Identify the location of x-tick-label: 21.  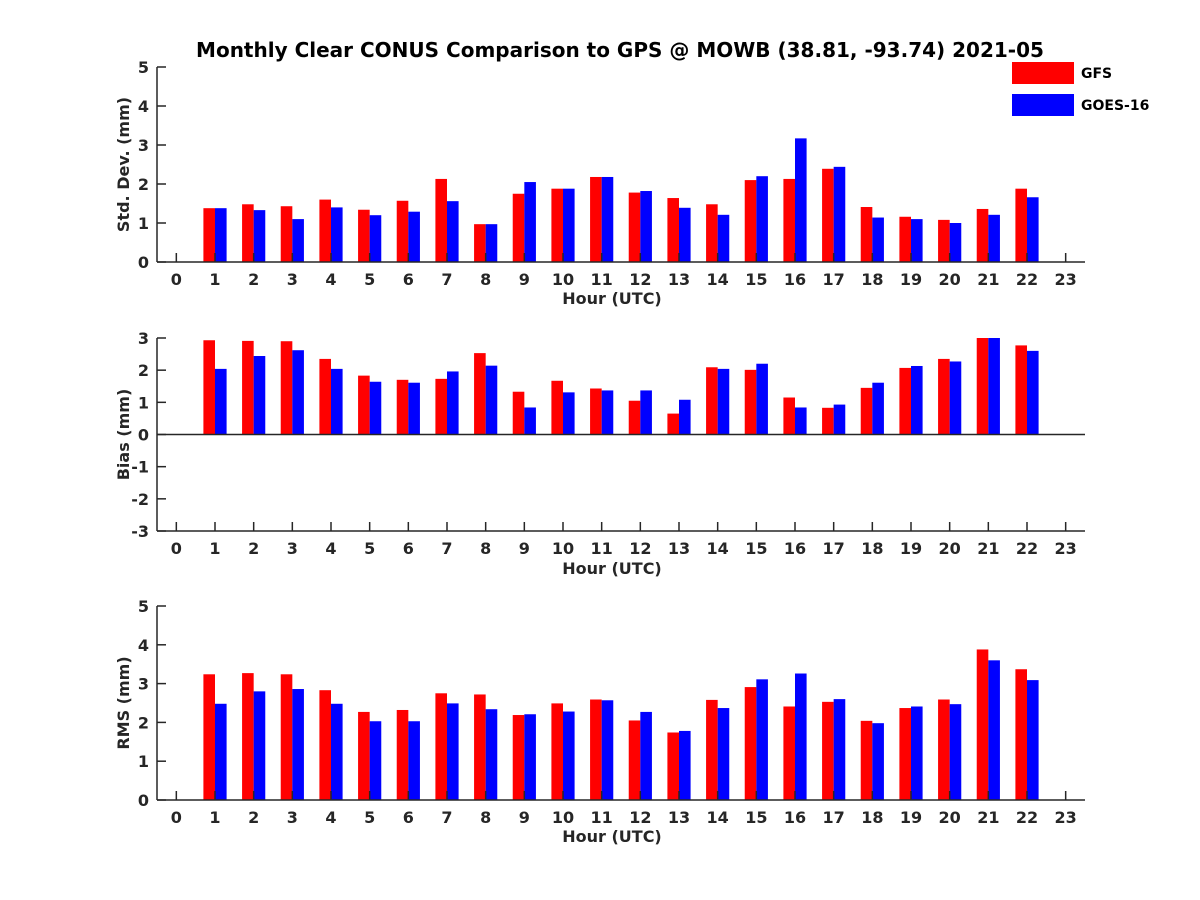
(988, 817).